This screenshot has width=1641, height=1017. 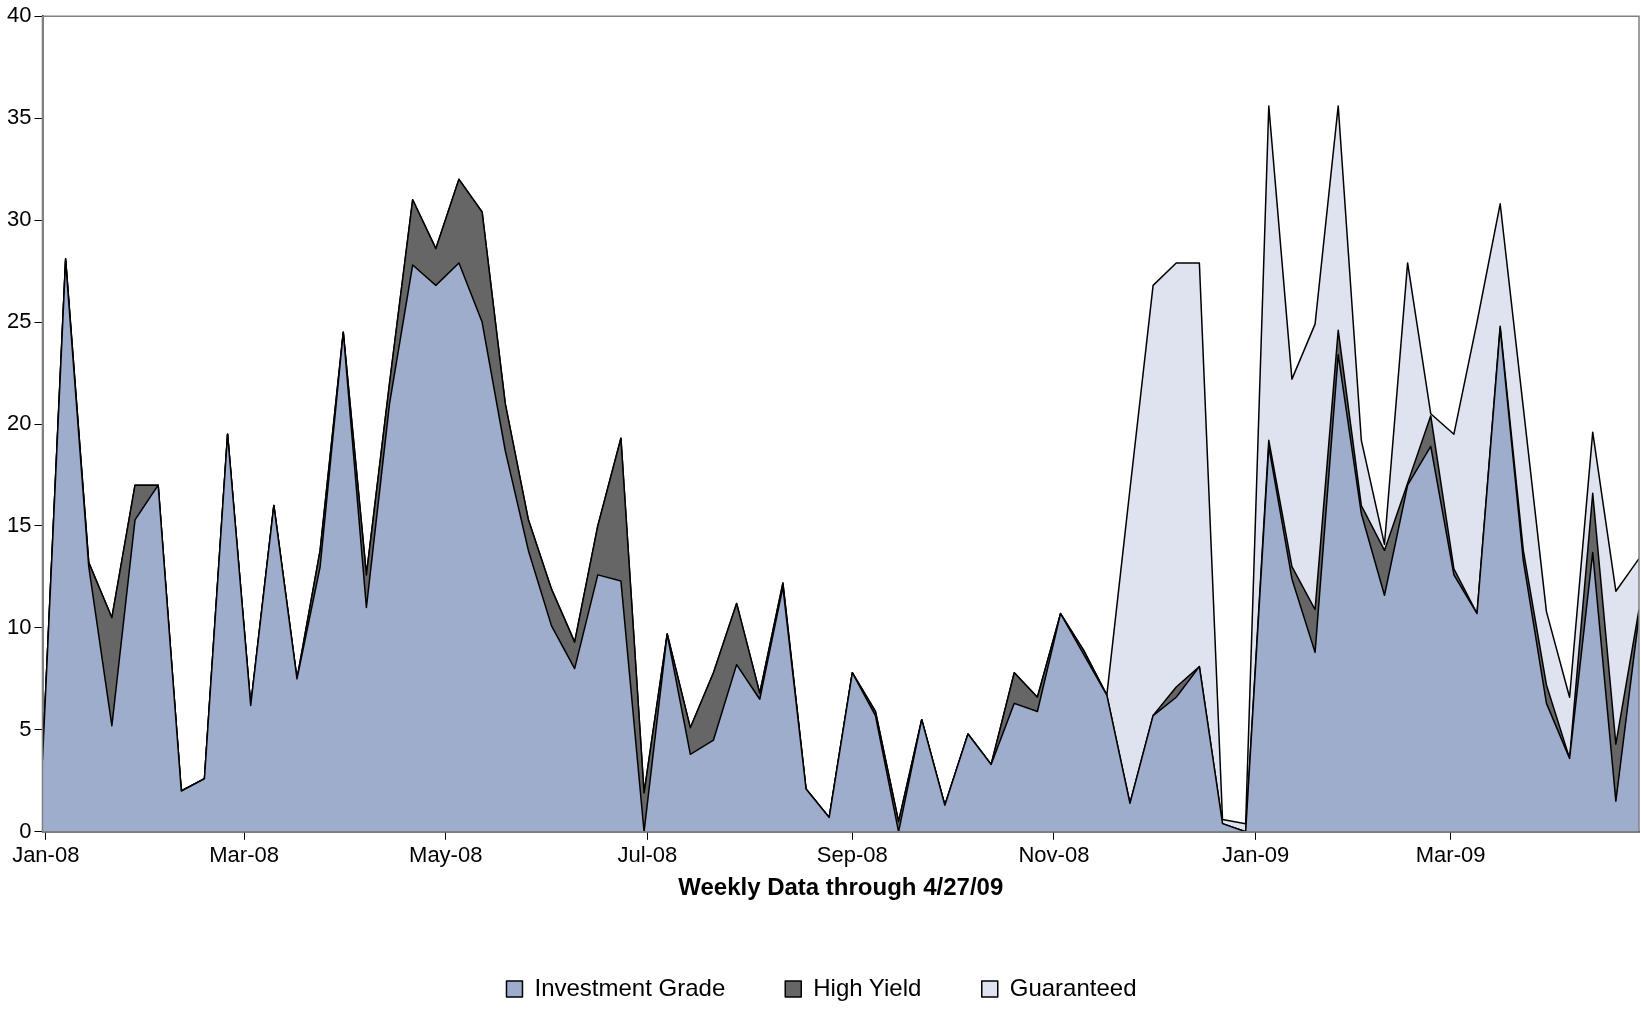 I want to click on y-tick-label: 20, so click(x=19, y=423).